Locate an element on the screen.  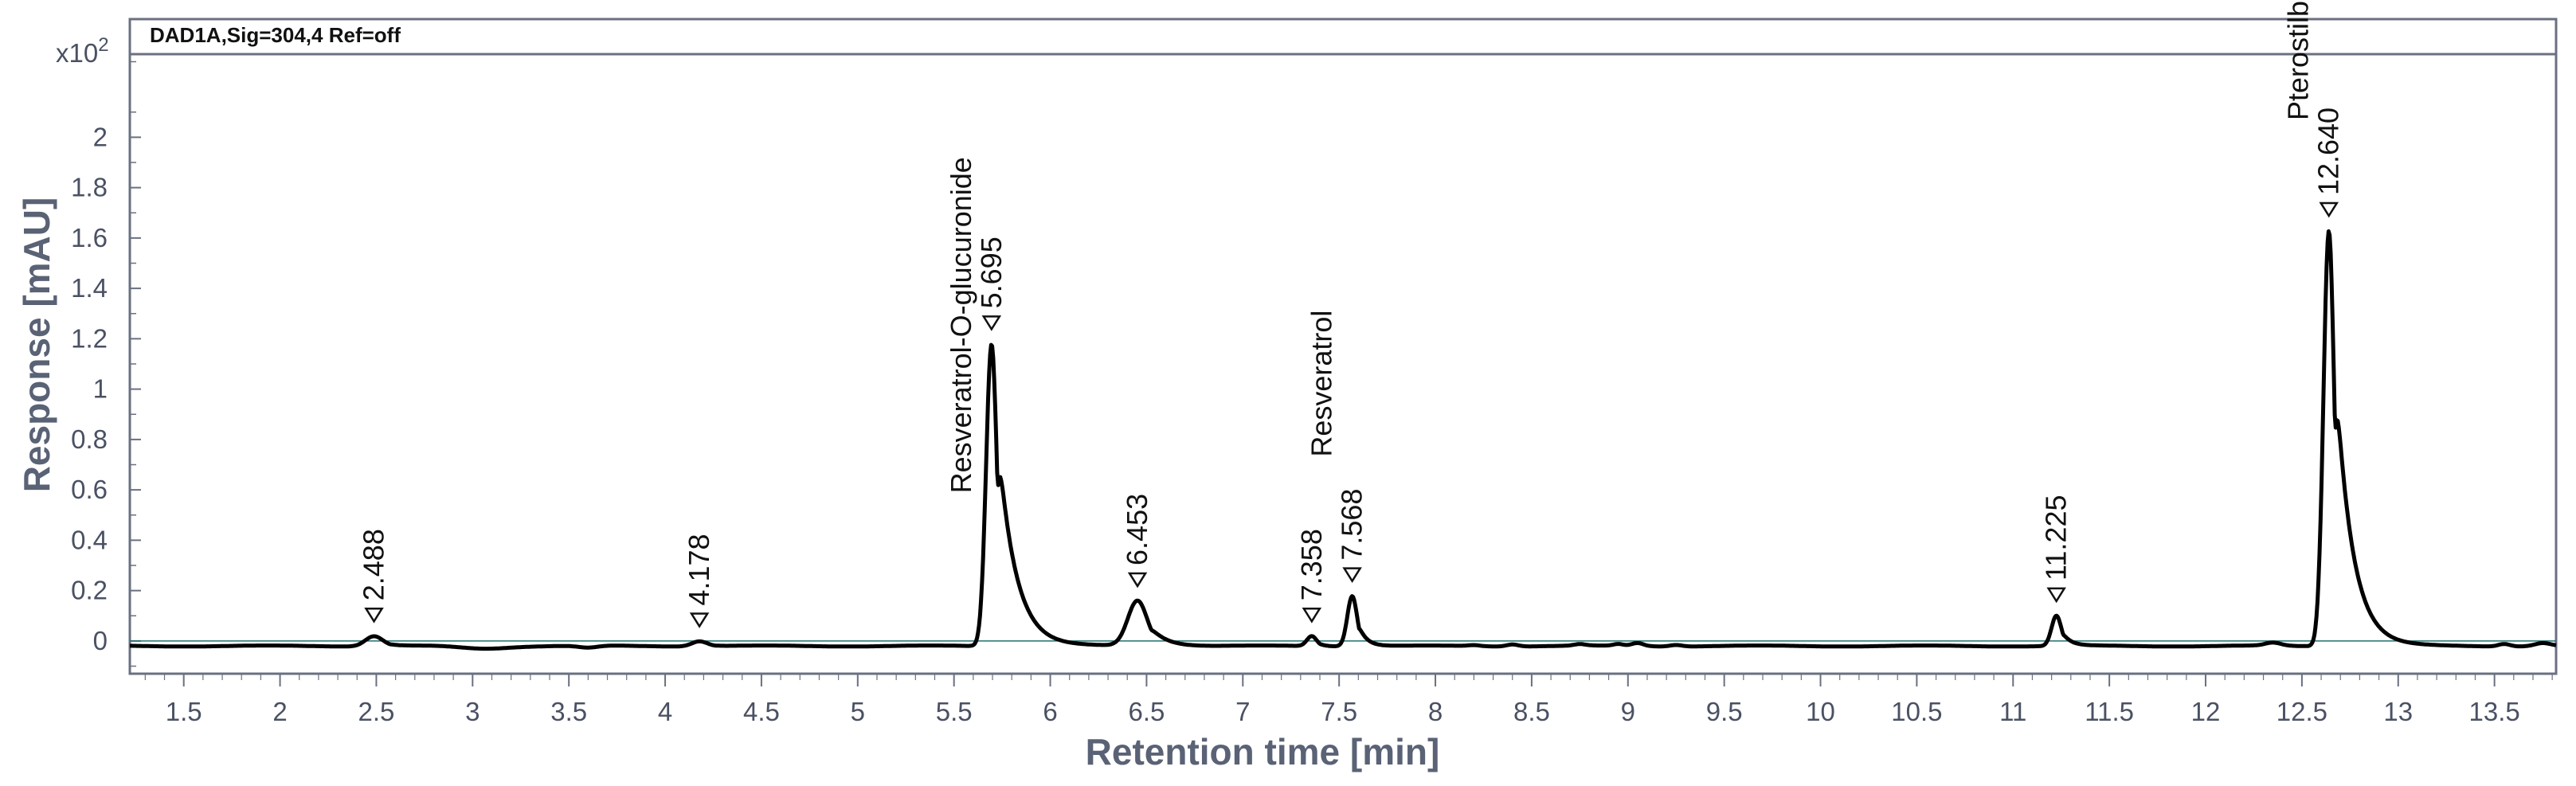
x-tick-label: 12.5 is located at coordinates (2302, 712).